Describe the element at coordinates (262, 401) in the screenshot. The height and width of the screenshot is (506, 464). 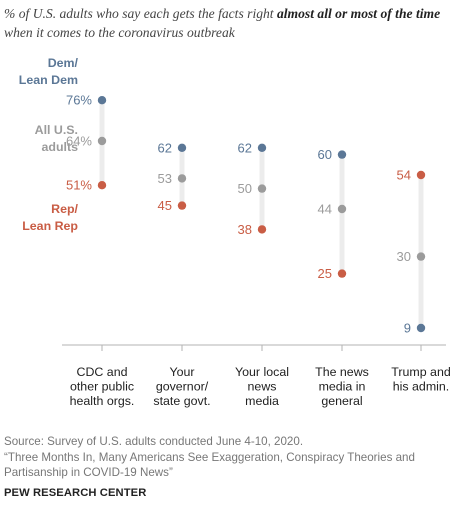
I see `category-label-line: media` at that location.